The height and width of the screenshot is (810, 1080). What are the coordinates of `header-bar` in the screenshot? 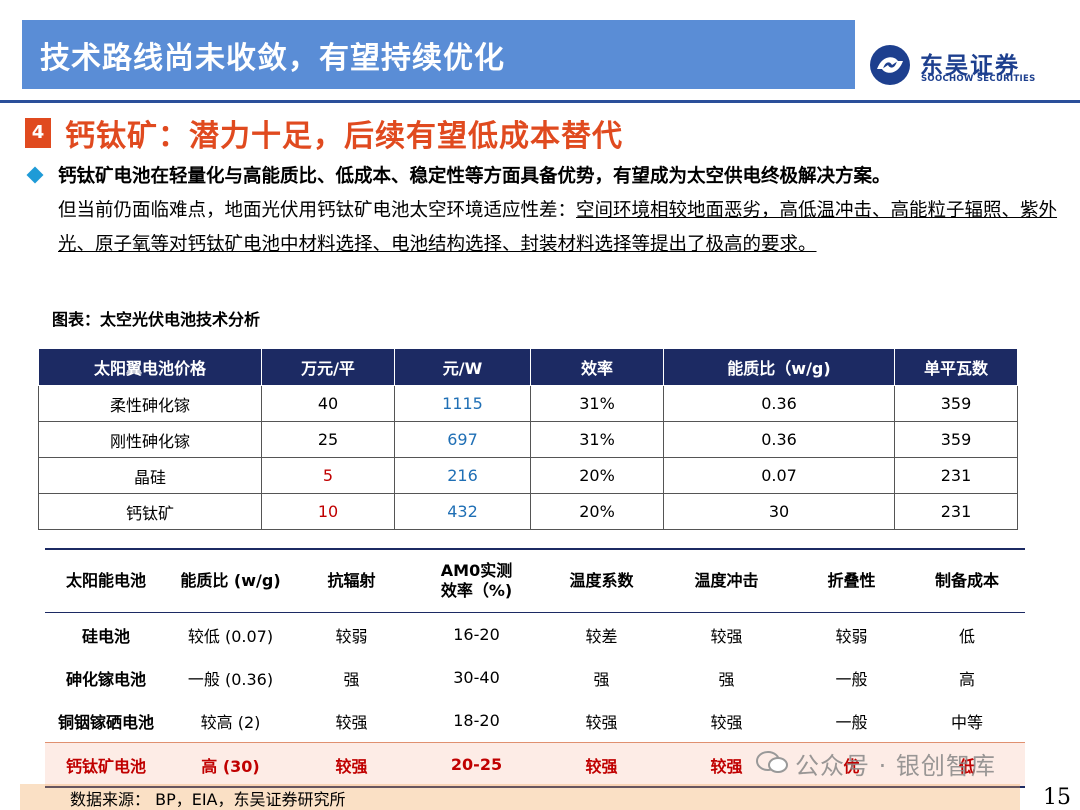 It's located at (438, 54).